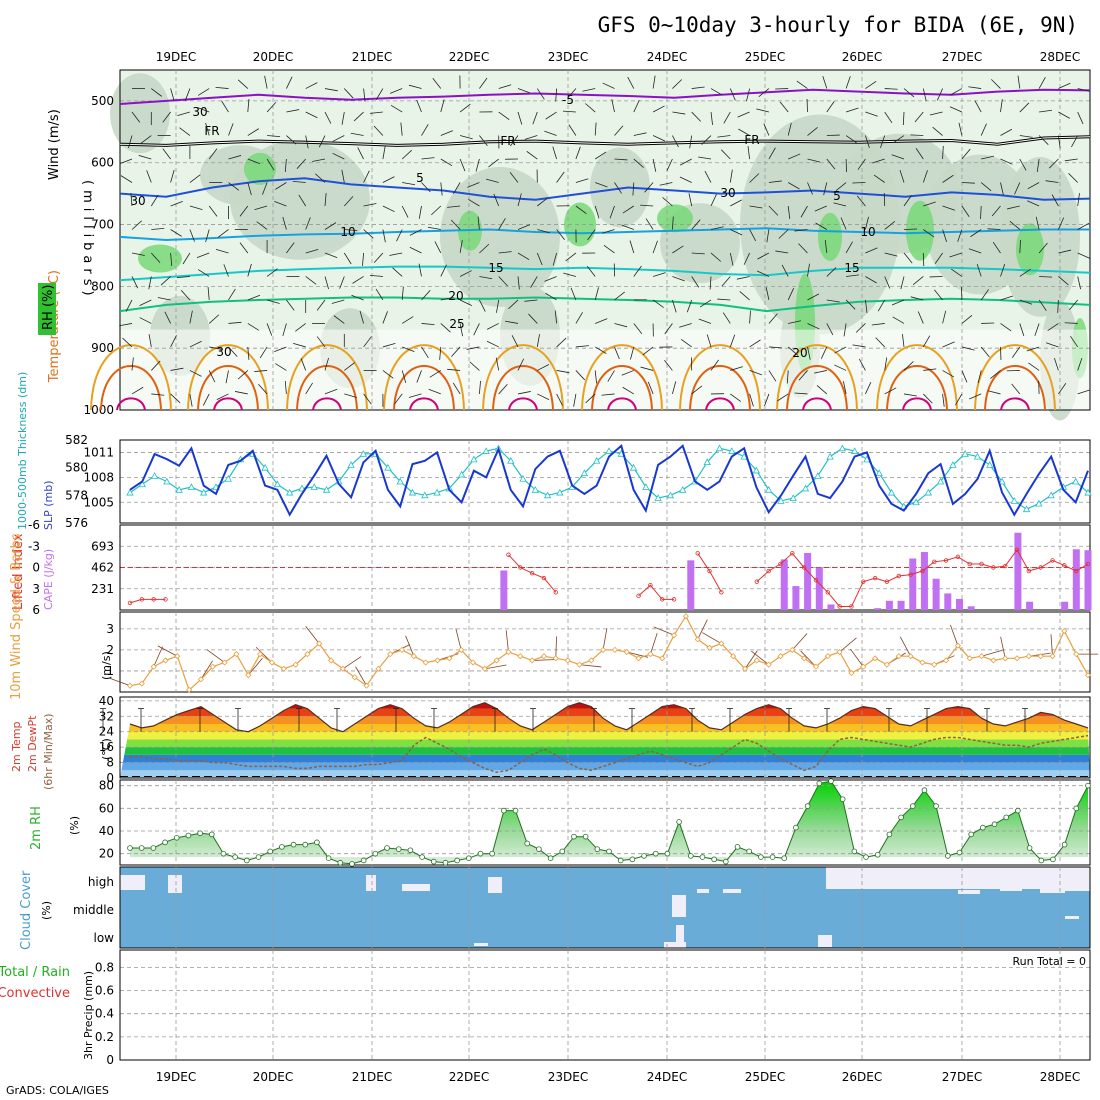  Describe the element at coordinates (36, 589) in the screenshot. I see `li-tick: 3` at that location.